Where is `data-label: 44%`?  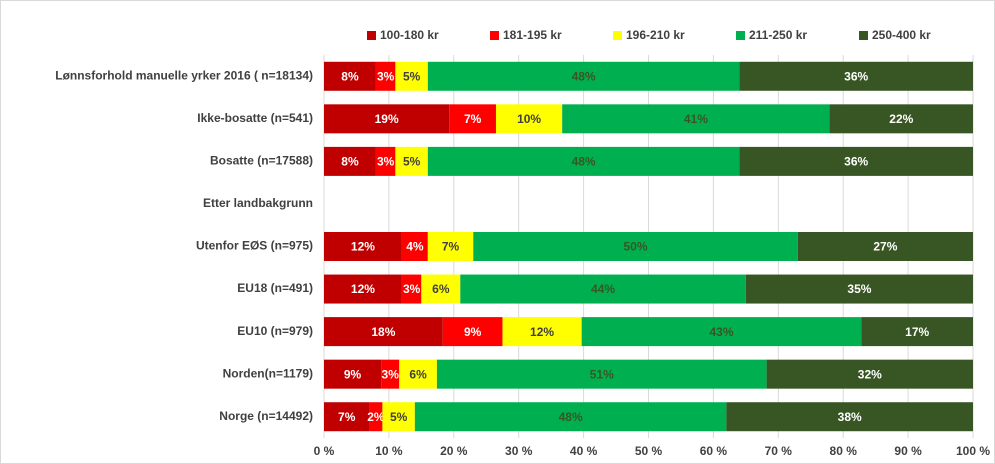 data-label: 44% is located at coordinates (603, 289).